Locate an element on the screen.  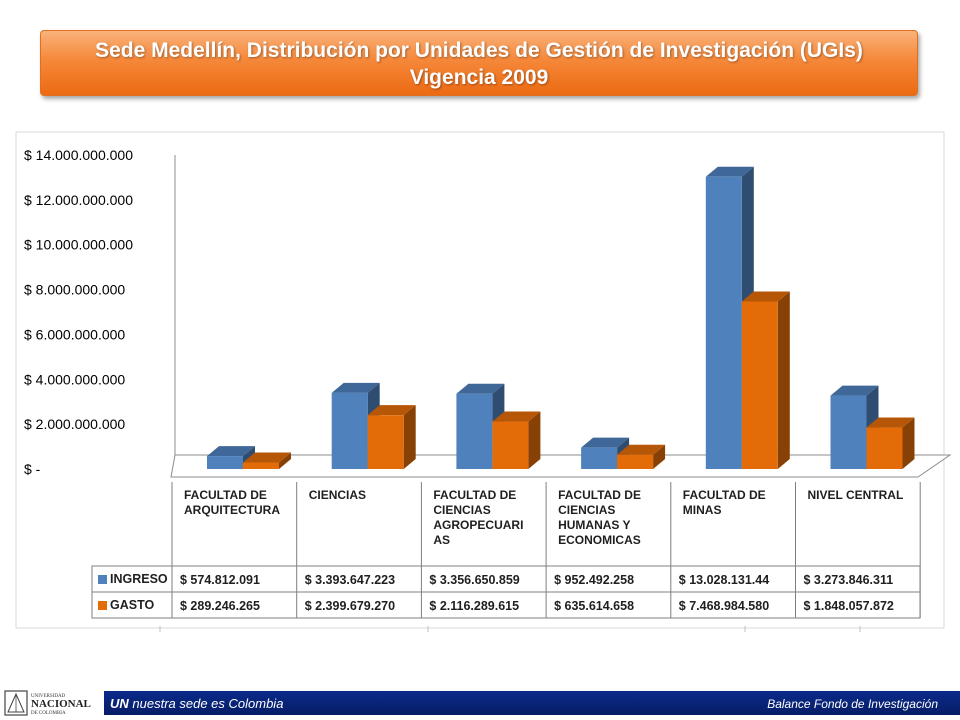
table-cell: $ 1.848.057.872 is located at coordinates (849, 606).